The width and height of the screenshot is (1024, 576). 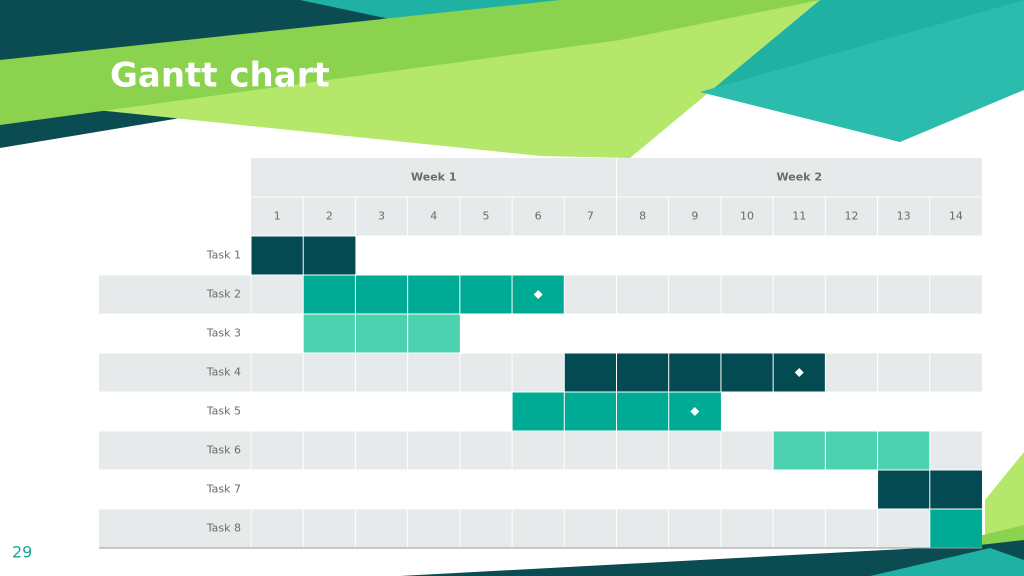 What do you see at coordinates (223, 489) in the screenshot?
I see `task-label: Task 7` at bounding box center [223, 489].